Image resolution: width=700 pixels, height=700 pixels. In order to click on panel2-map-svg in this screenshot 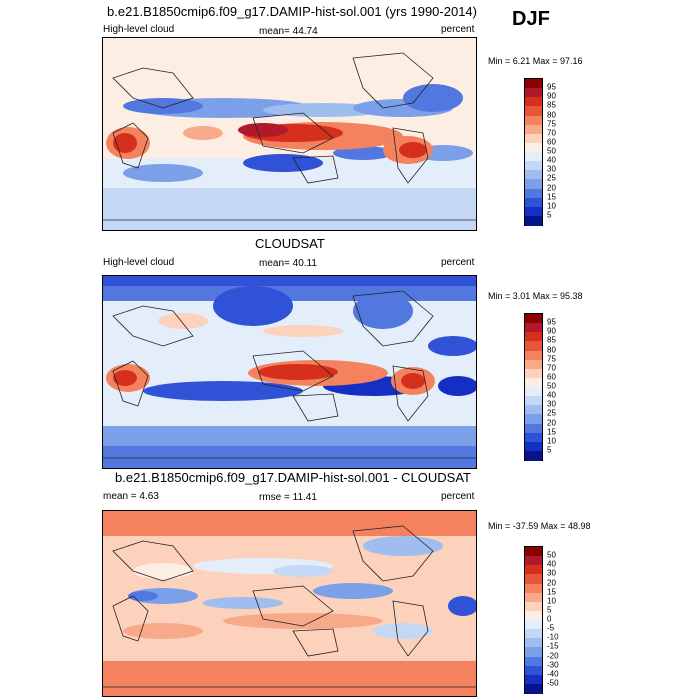, I will do `click(289, 372)`.